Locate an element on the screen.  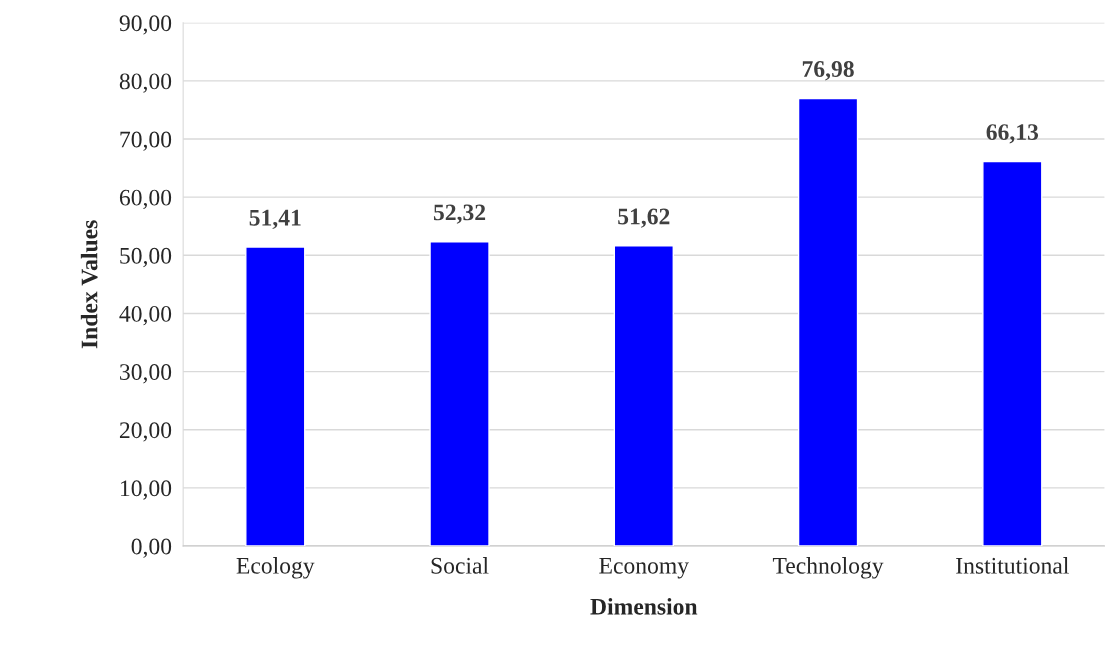
y-tick-label: 0,00 is located at coordinates (151, 548).